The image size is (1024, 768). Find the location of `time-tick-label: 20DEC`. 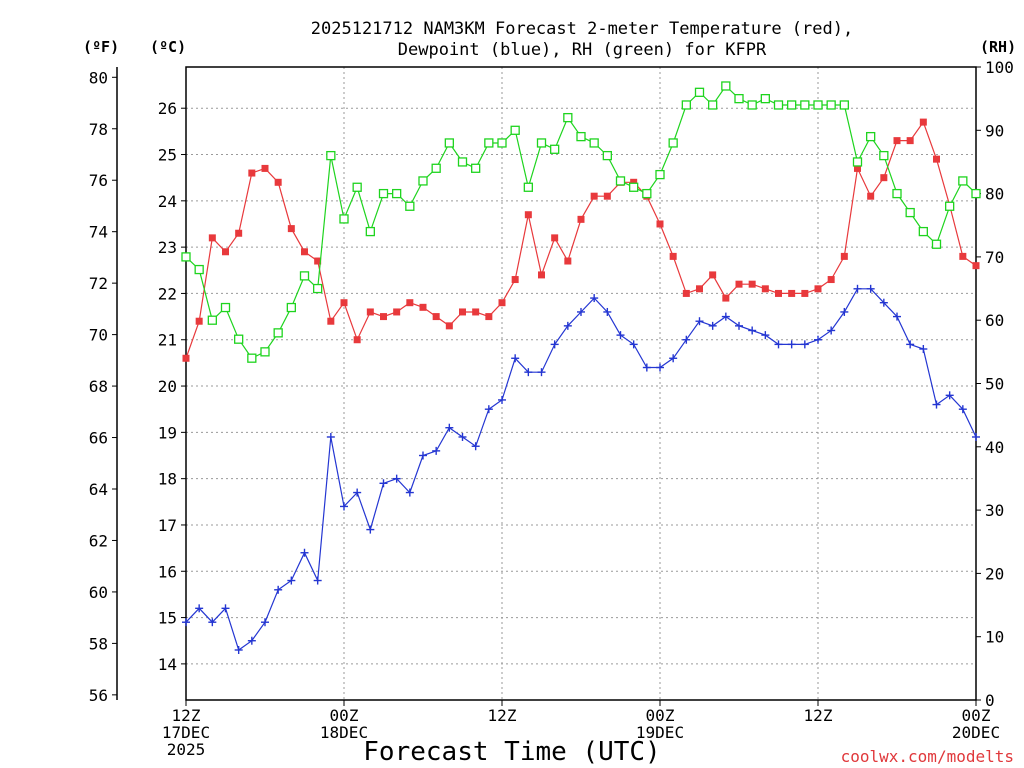

time-tick-label: 20DEC is located at coordinates (976, 732).